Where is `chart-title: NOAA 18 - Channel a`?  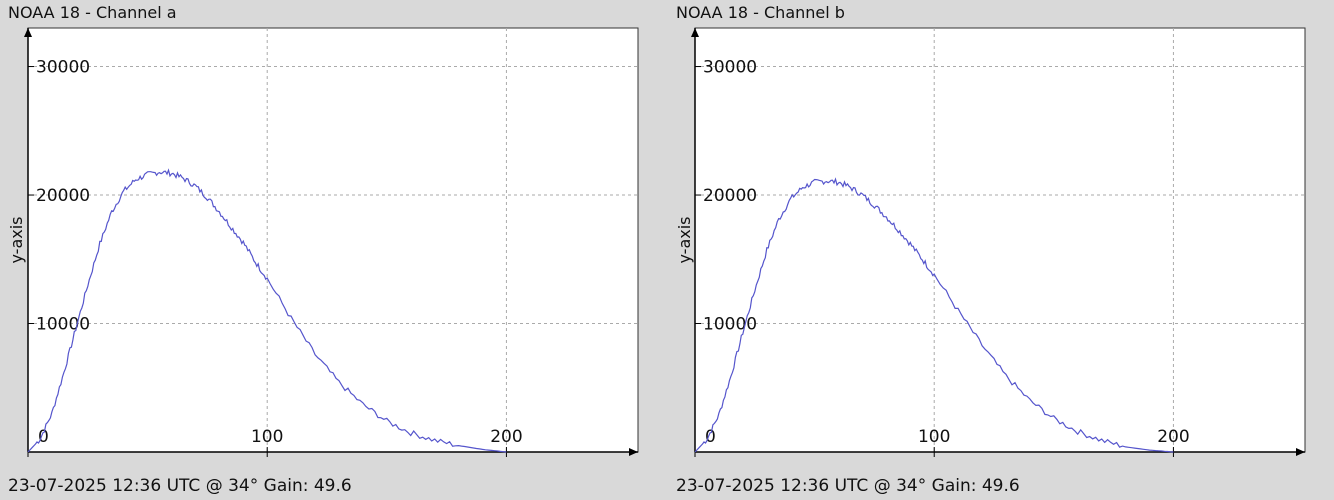
chart-title: NOAA 18 - Channel a is located at coordinates (92, 12).